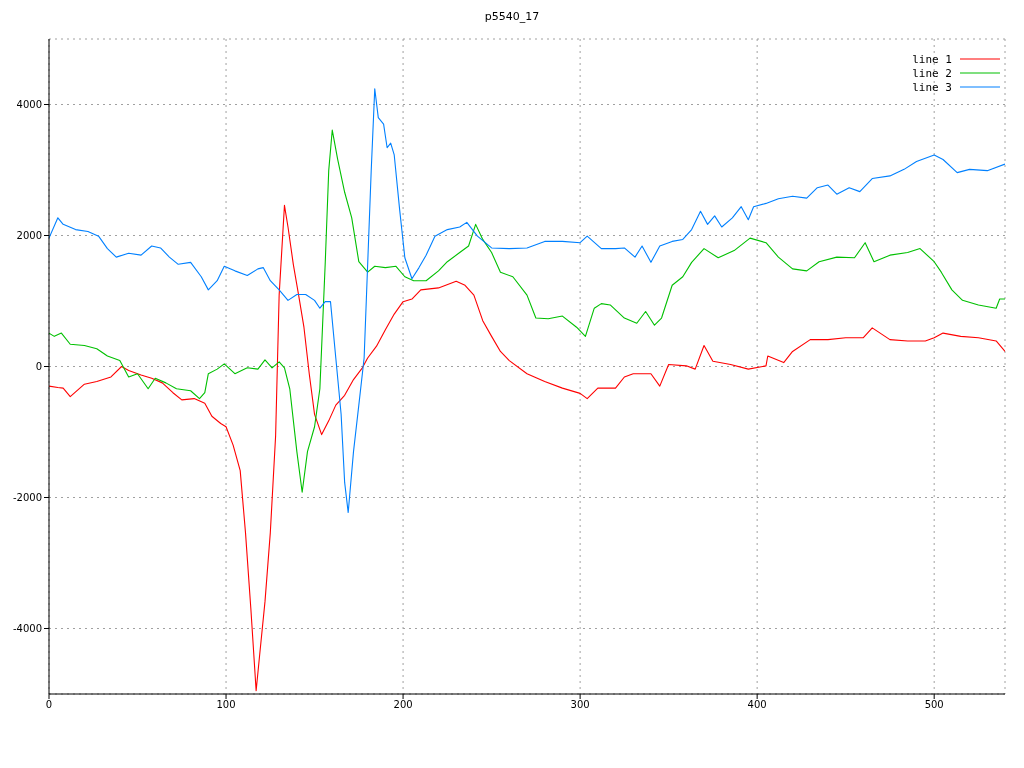 This screenshot has width=1024, height=768. Describe the element at coordinates (932, 59) in the screenshot. I see `legend-label: line 1` at that location.